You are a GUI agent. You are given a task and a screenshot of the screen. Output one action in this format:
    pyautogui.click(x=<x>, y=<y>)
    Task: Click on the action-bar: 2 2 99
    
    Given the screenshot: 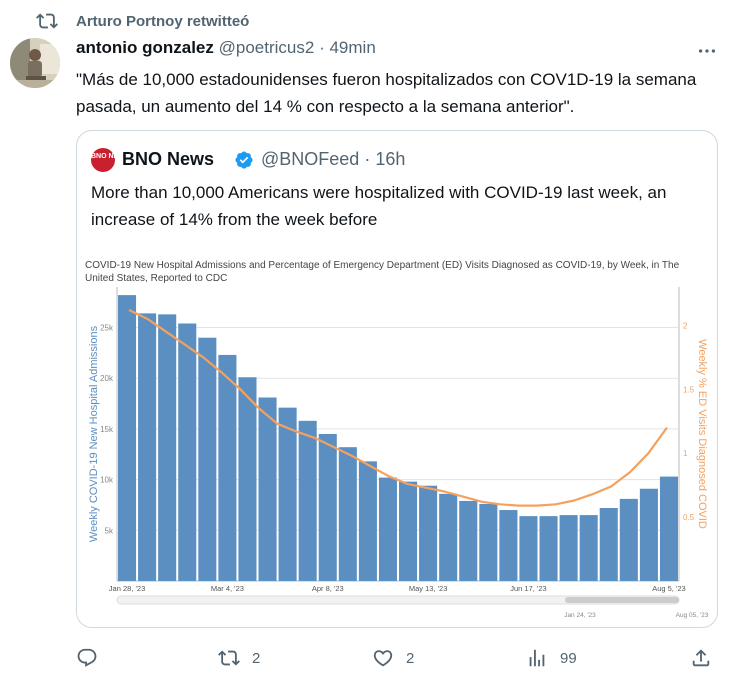 What is the action you would take?
    pyautogui.click(x=373, y=658)
    